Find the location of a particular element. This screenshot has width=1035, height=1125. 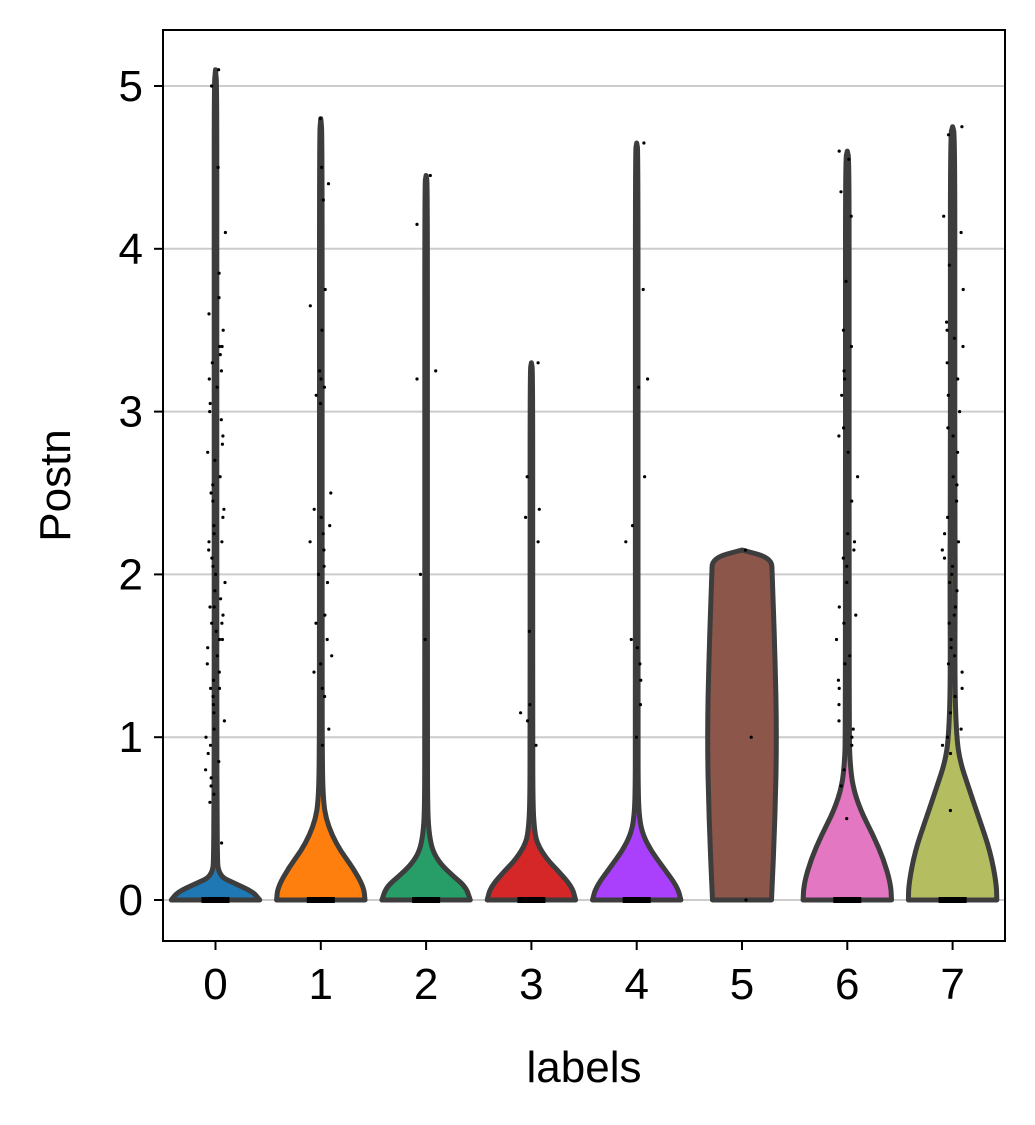

x-axis-label: labels is located at coordinates (584, 1067).